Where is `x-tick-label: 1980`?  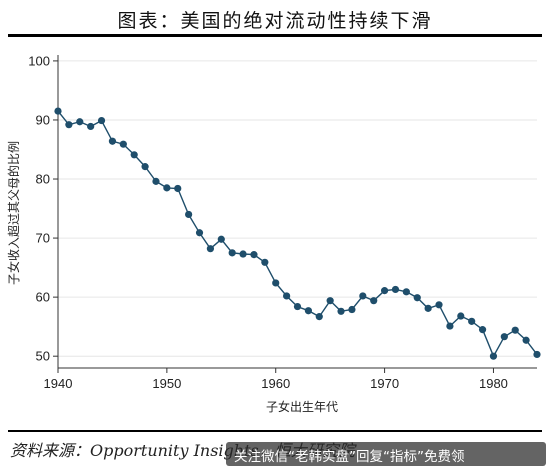 x-tick-label: 1980 is located at coordinates (493, 383).